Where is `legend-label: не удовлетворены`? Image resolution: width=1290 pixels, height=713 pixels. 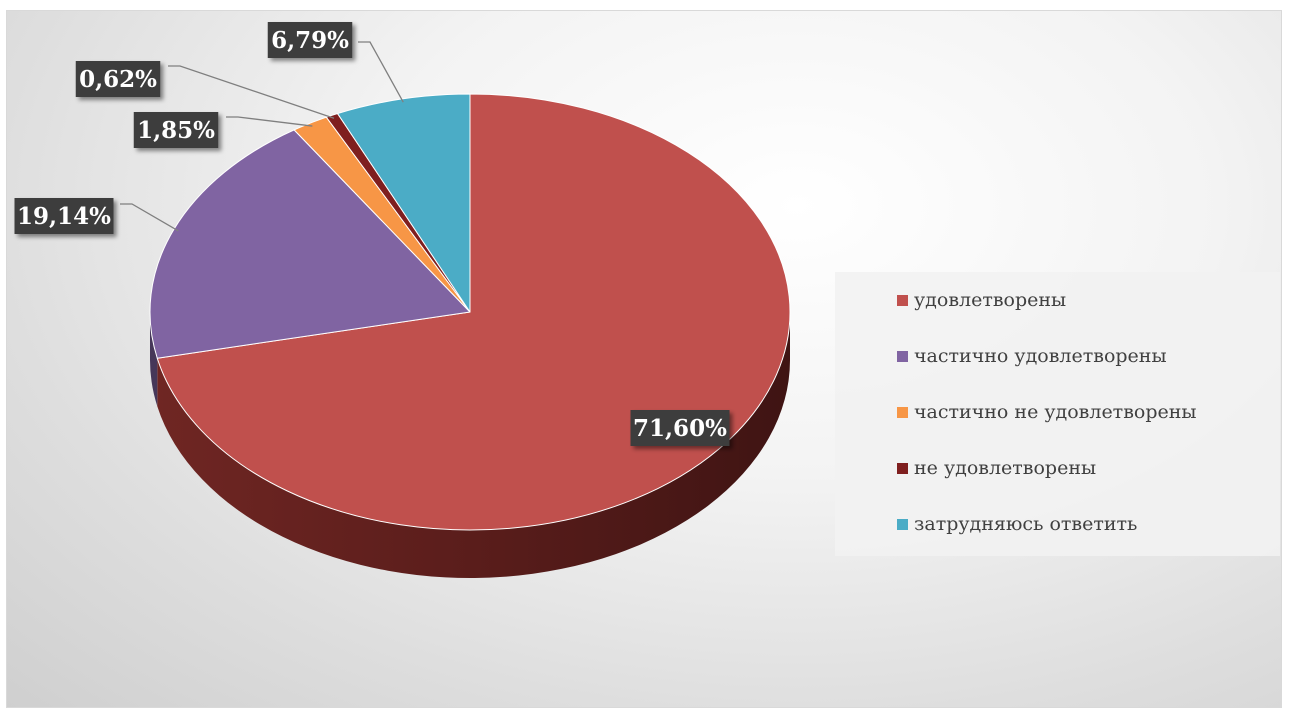
legend-label: не удовлетворены is located at coordinates (1005, 468).